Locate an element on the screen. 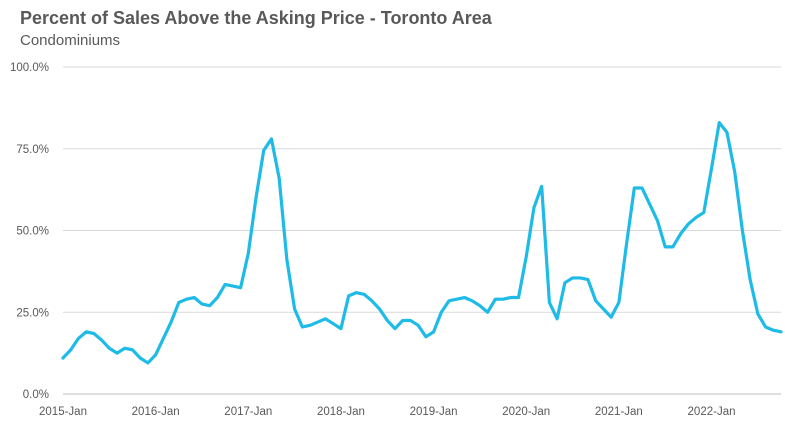  x-tick-label: 2020-Jan is located at coordinates (526, 412).